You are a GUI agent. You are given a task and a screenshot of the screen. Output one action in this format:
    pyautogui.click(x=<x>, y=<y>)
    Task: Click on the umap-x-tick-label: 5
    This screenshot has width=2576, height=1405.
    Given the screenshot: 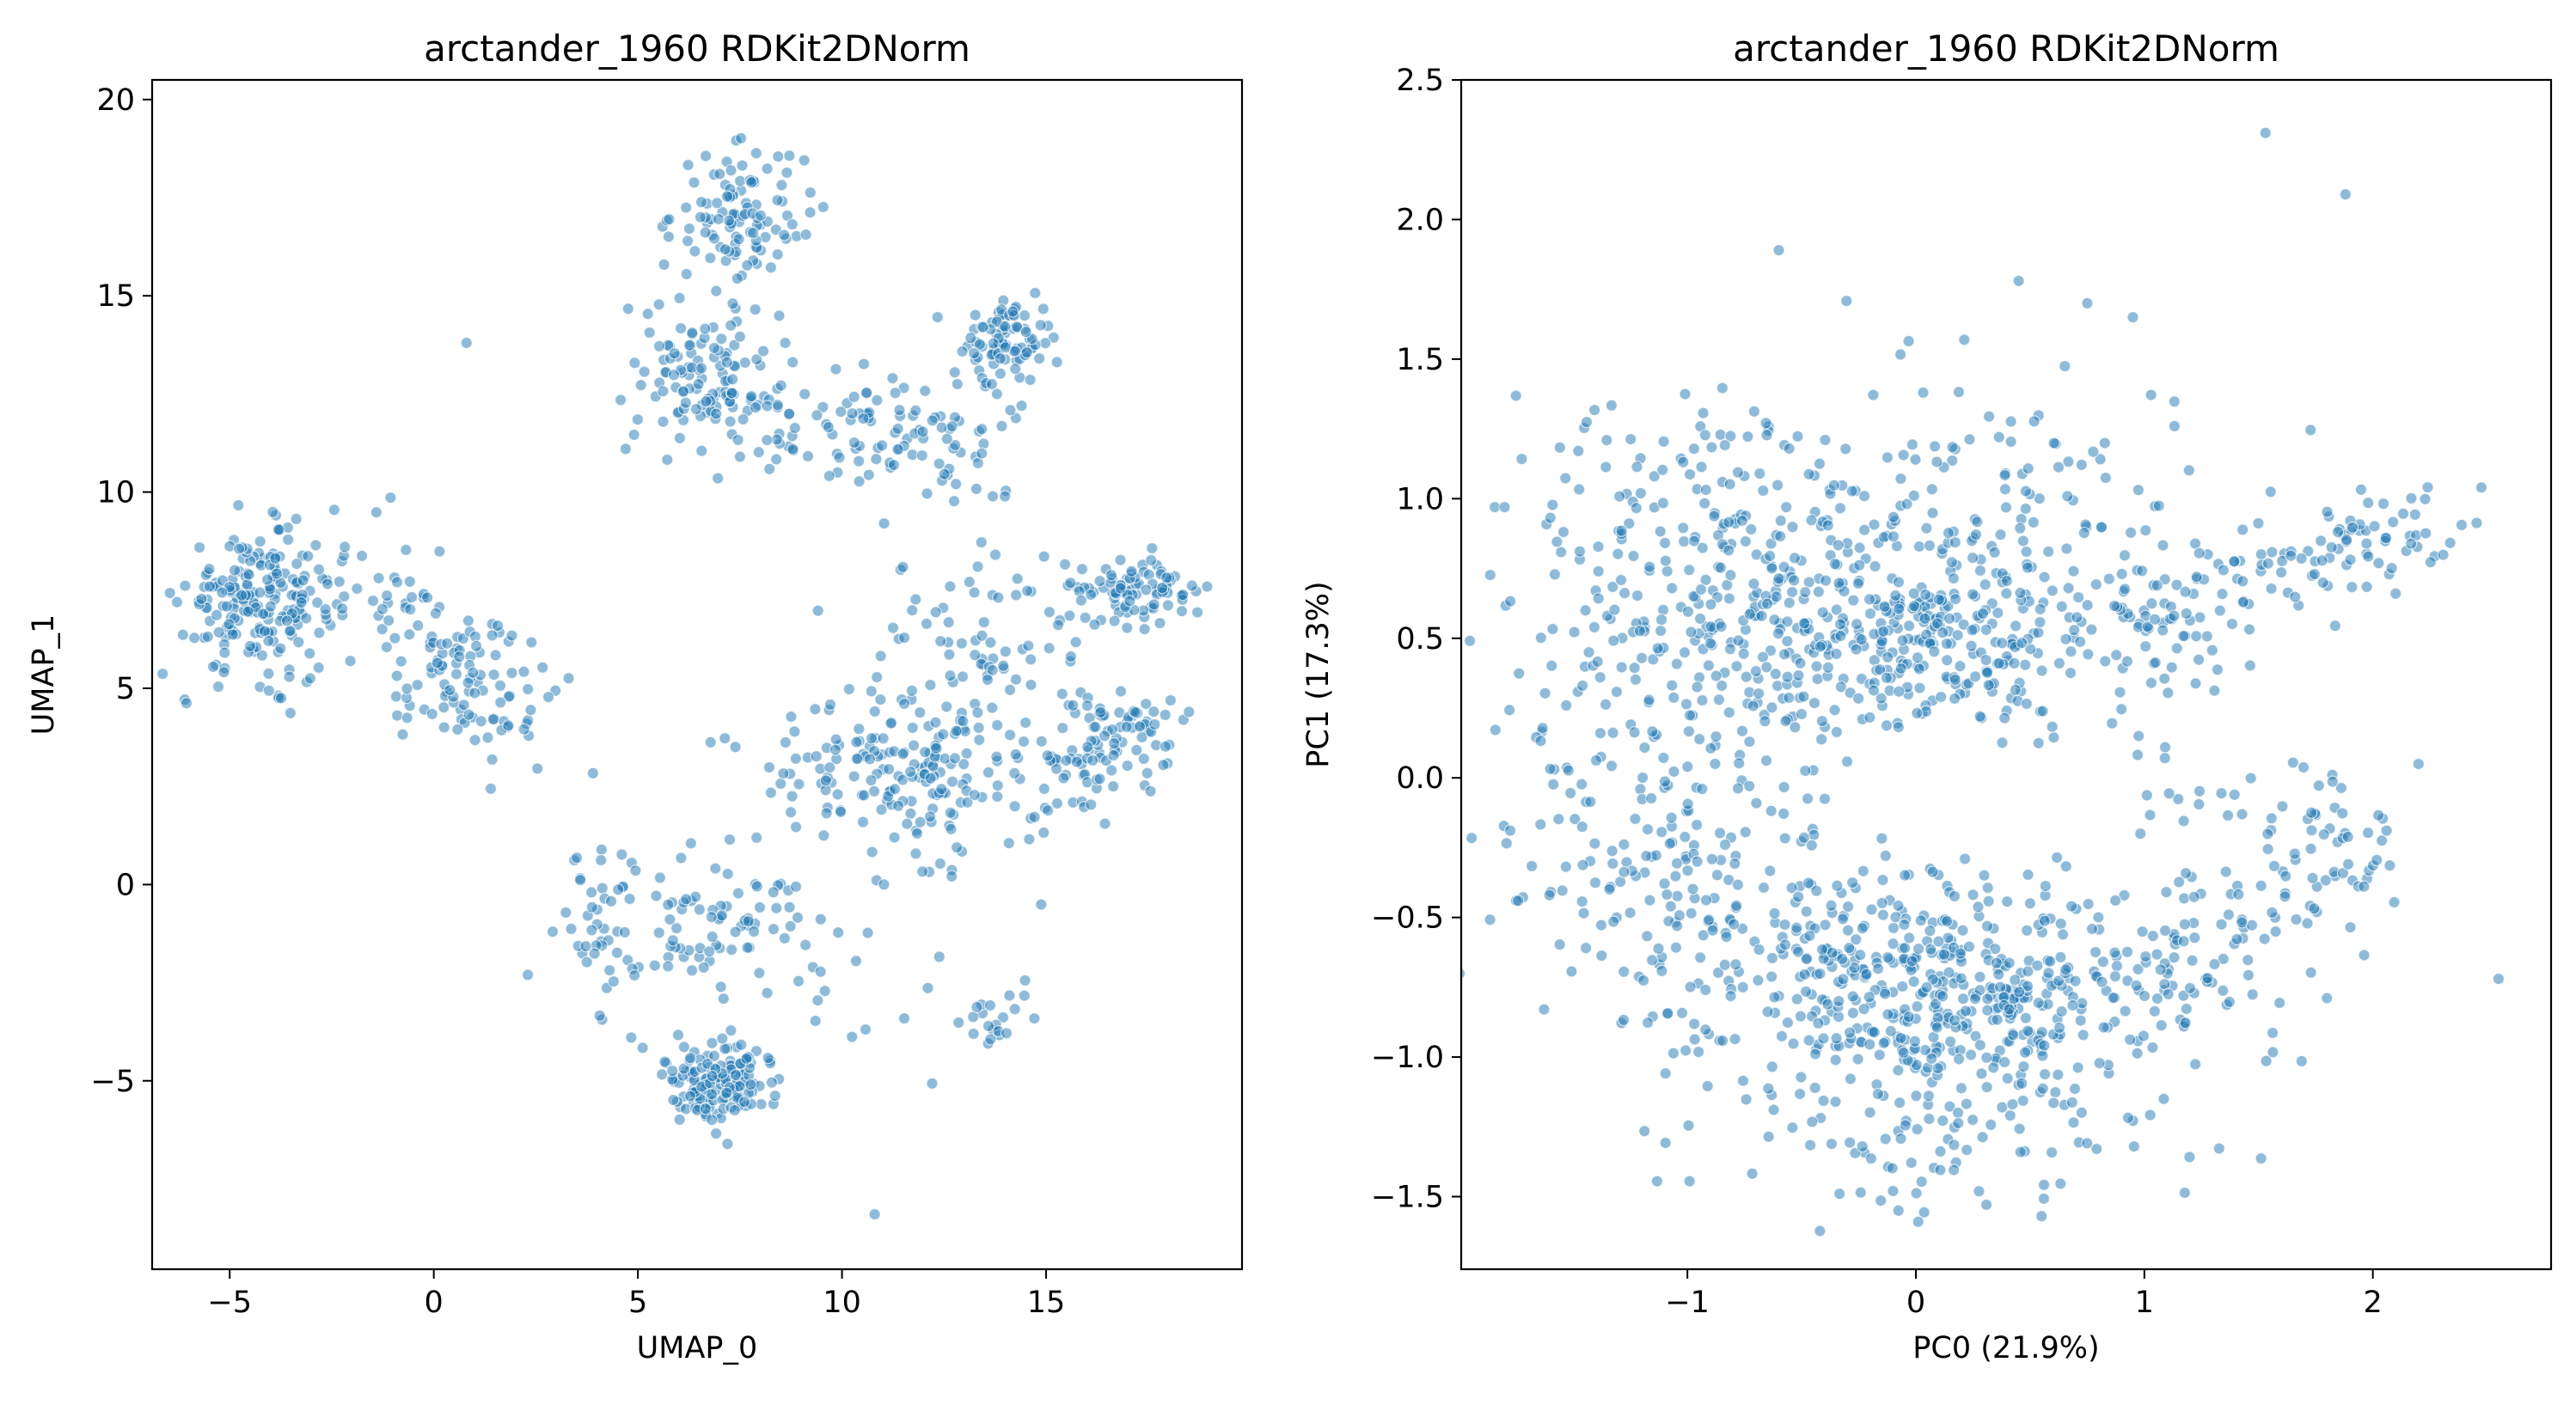 What is the action you would take?
    pyautogui.click(x=637, y=1303)
    